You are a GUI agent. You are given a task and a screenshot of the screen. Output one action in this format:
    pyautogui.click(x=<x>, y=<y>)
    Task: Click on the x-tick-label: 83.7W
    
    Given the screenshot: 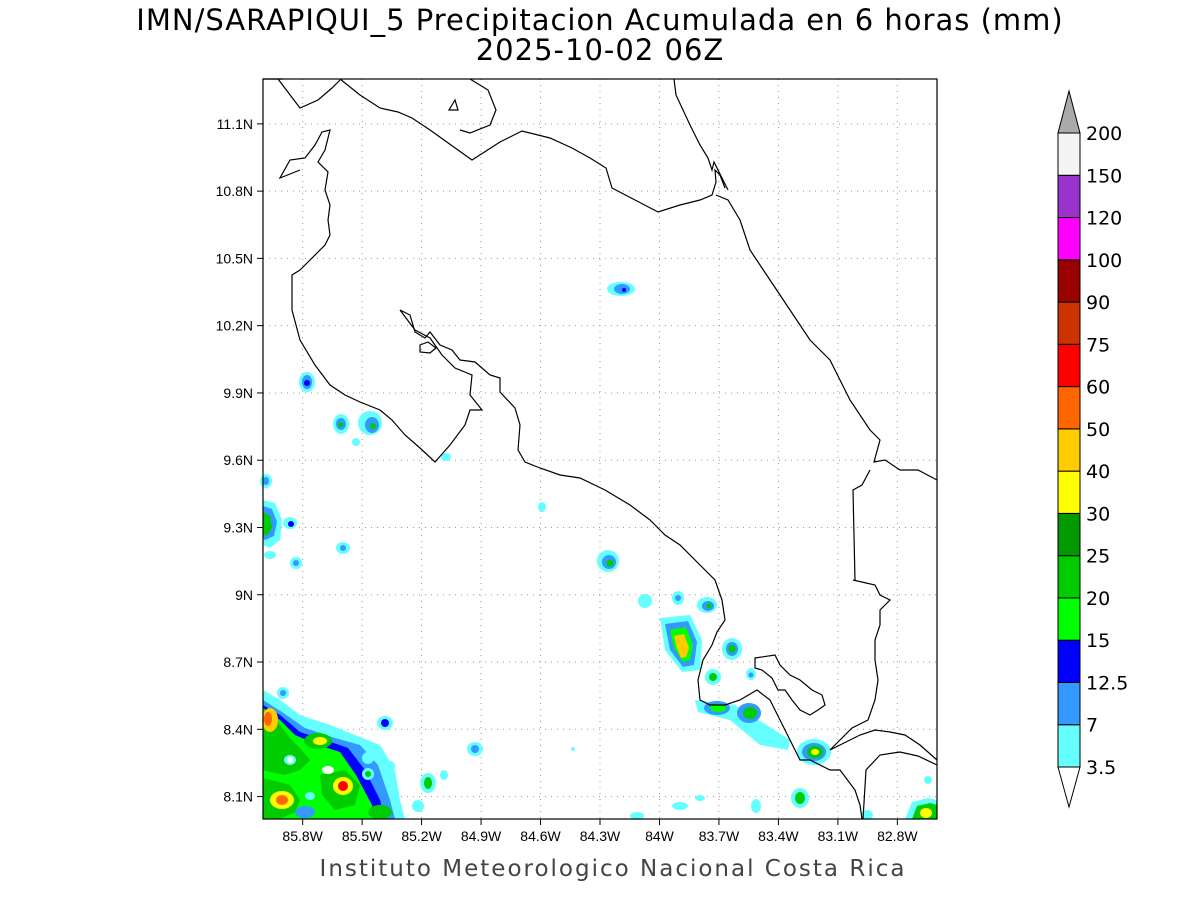 What is the action you would take?
    pyautogui.click(x=719, y=836)
    